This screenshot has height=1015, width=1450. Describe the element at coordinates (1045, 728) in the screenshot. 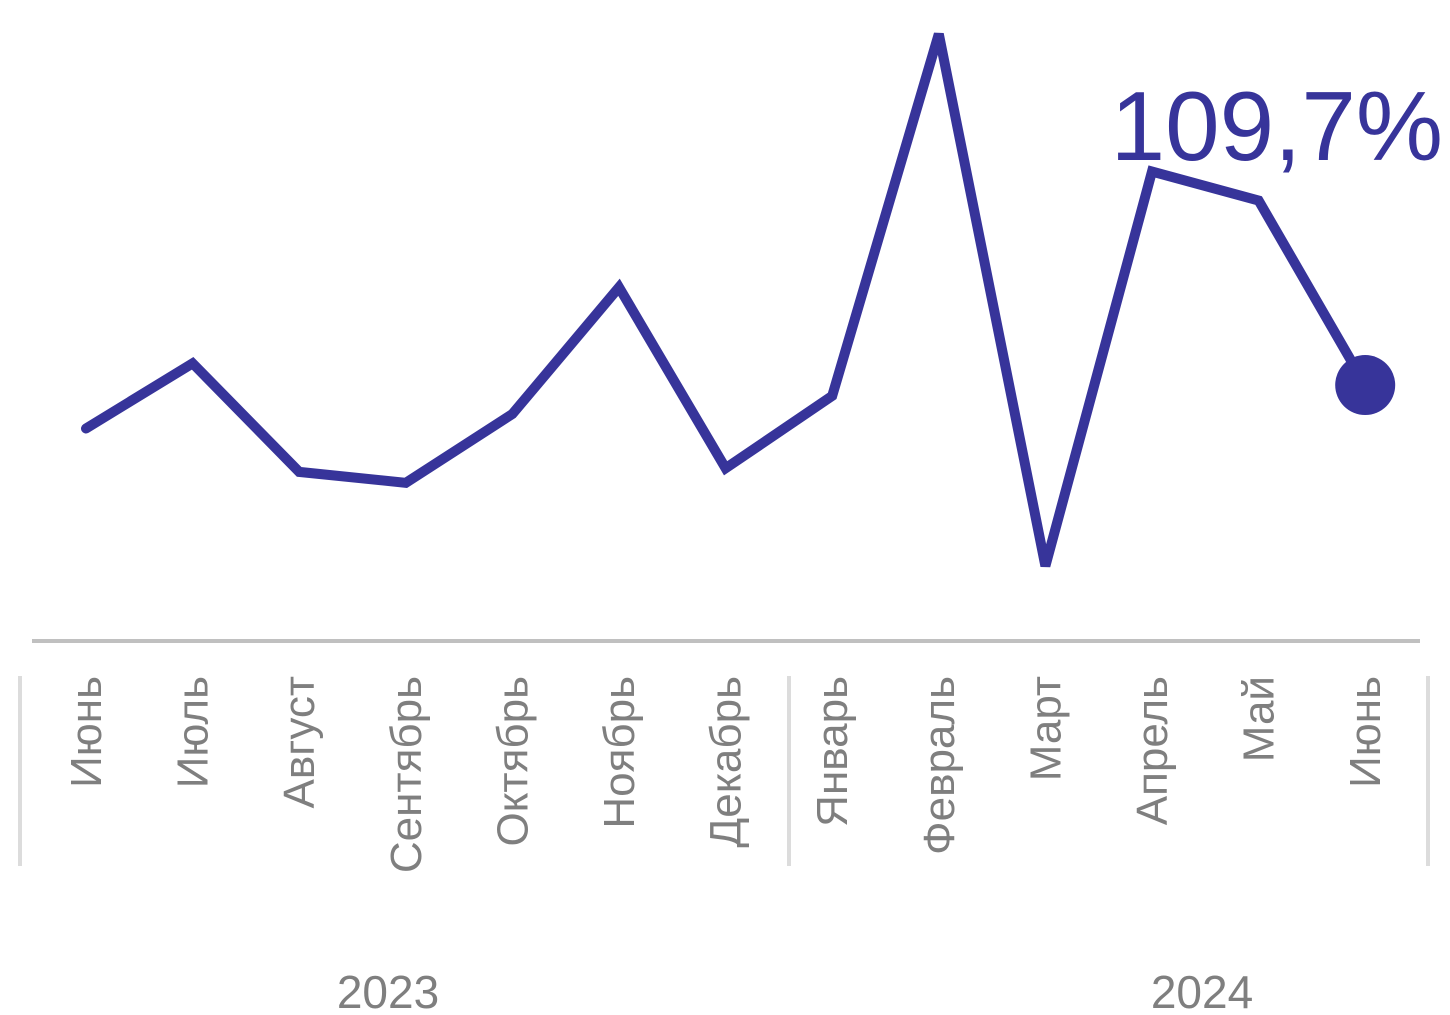

I see `x-tick-label: Март` at that location.